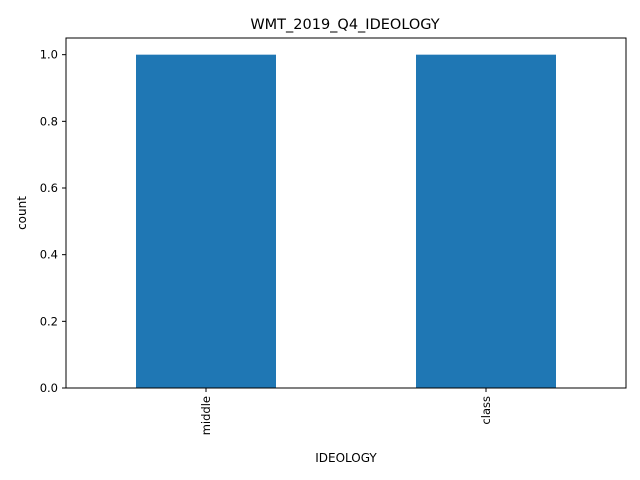 Image resolution: width=640 pixels, height=480 pixels. Describe the element at coordinates (49, 321) in the screenshot. I see `y-tick-label: 0.2` at that location.